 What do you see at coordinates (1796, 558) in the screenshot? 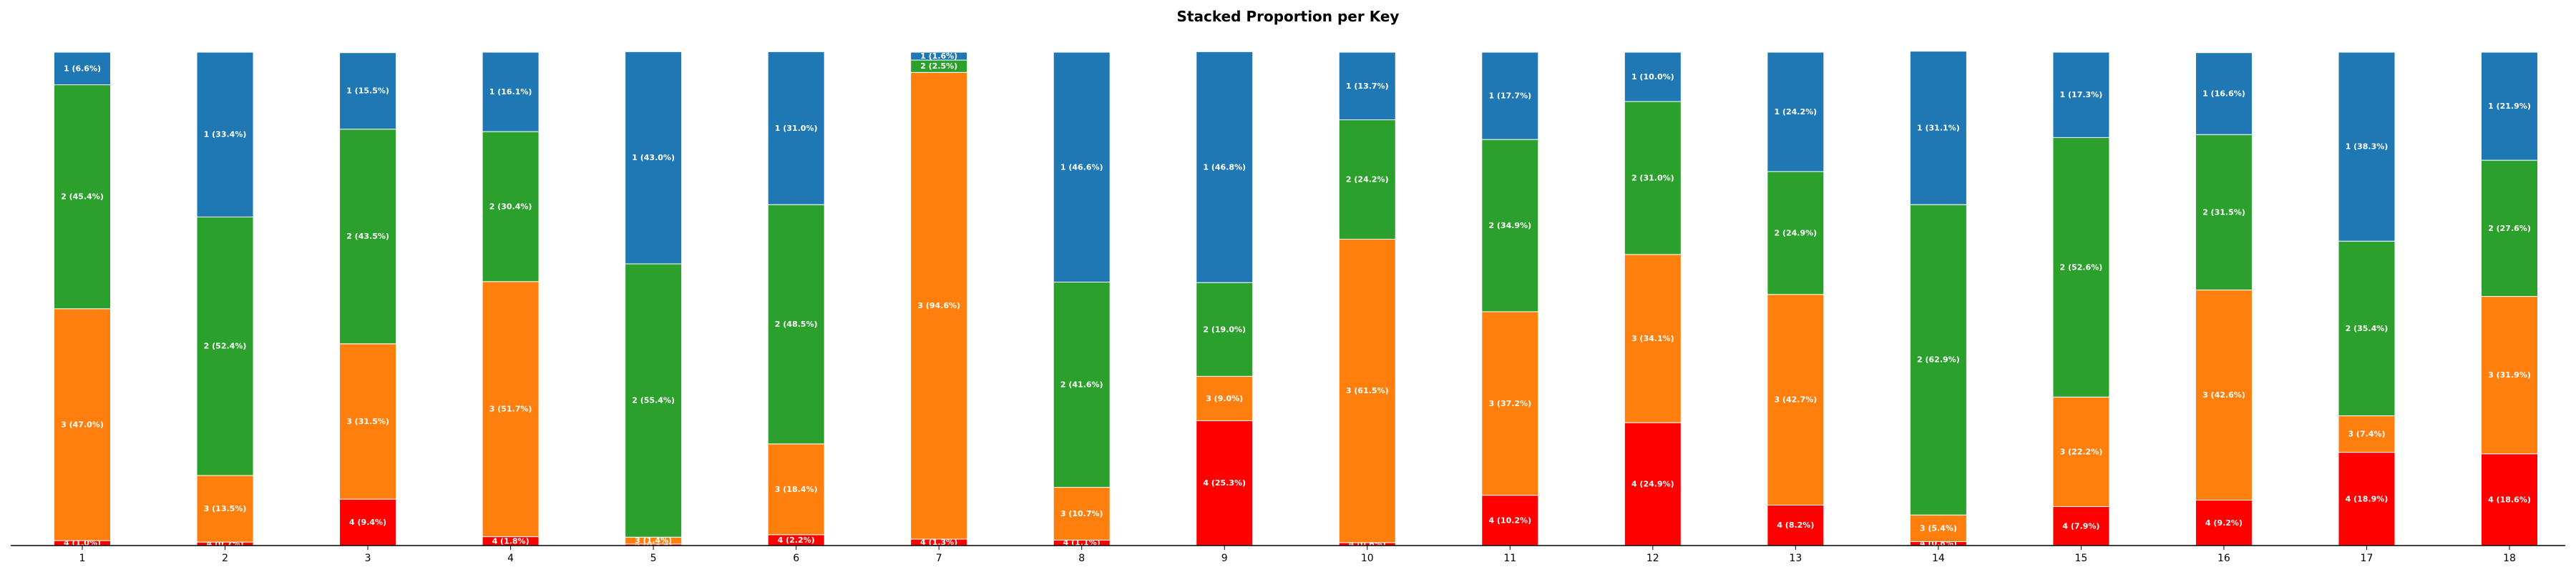
I see `x-tick-label-13: 13` at bounding box center [1796, 558].